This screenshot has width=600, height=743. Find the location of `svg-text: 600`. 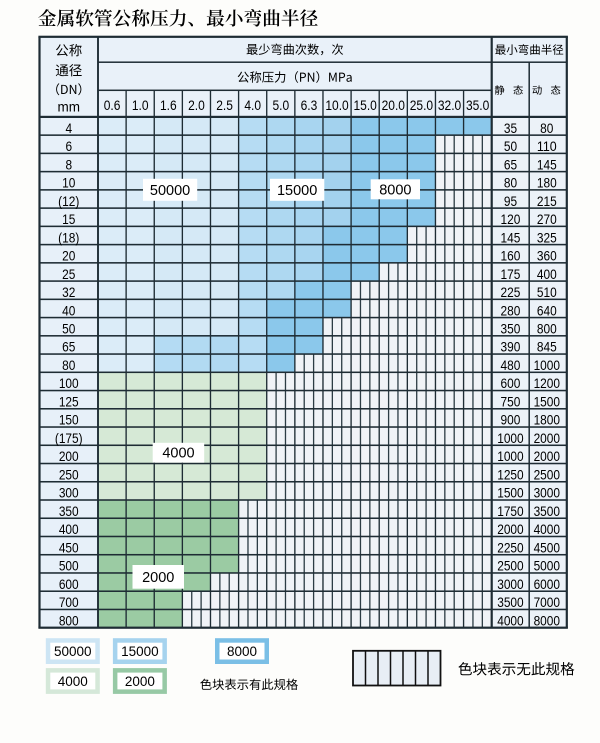

svg-text: 600 is located at coordinates (69, 584).